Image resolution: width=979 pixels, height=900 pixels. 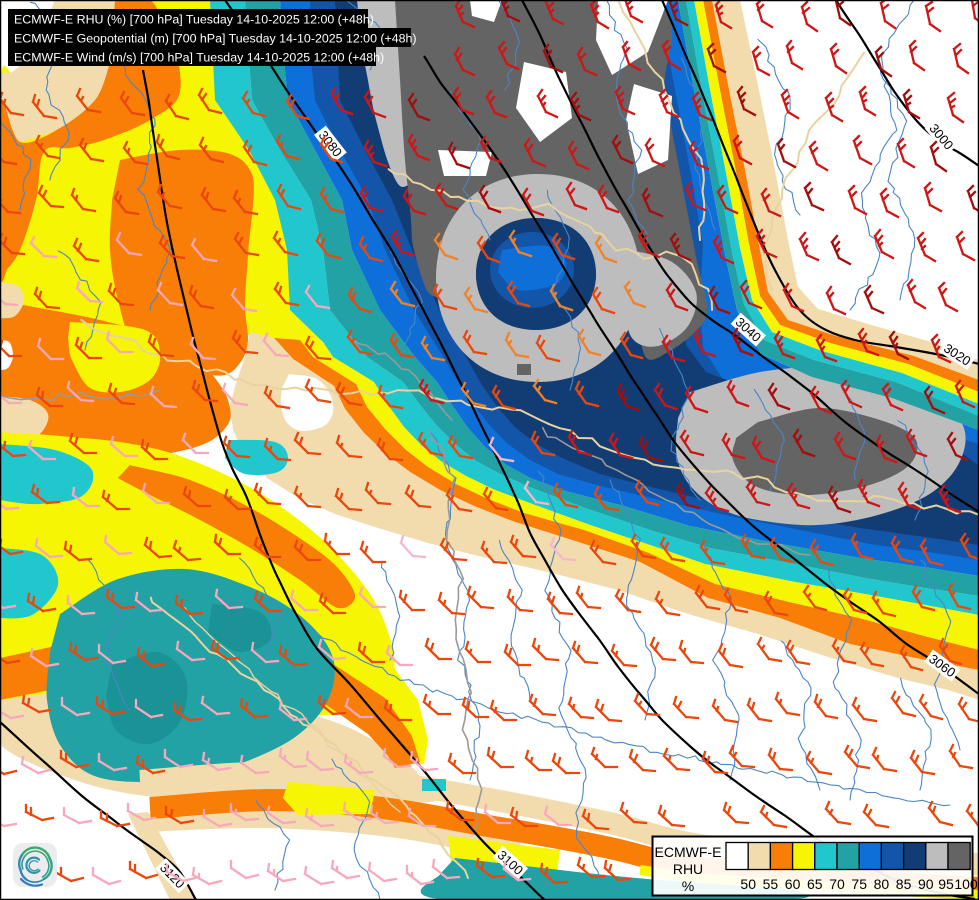 What do you see at coordinates (946, 884) in the screenshot?
I see `svg-text: 95` at bounding box center [946, 884].